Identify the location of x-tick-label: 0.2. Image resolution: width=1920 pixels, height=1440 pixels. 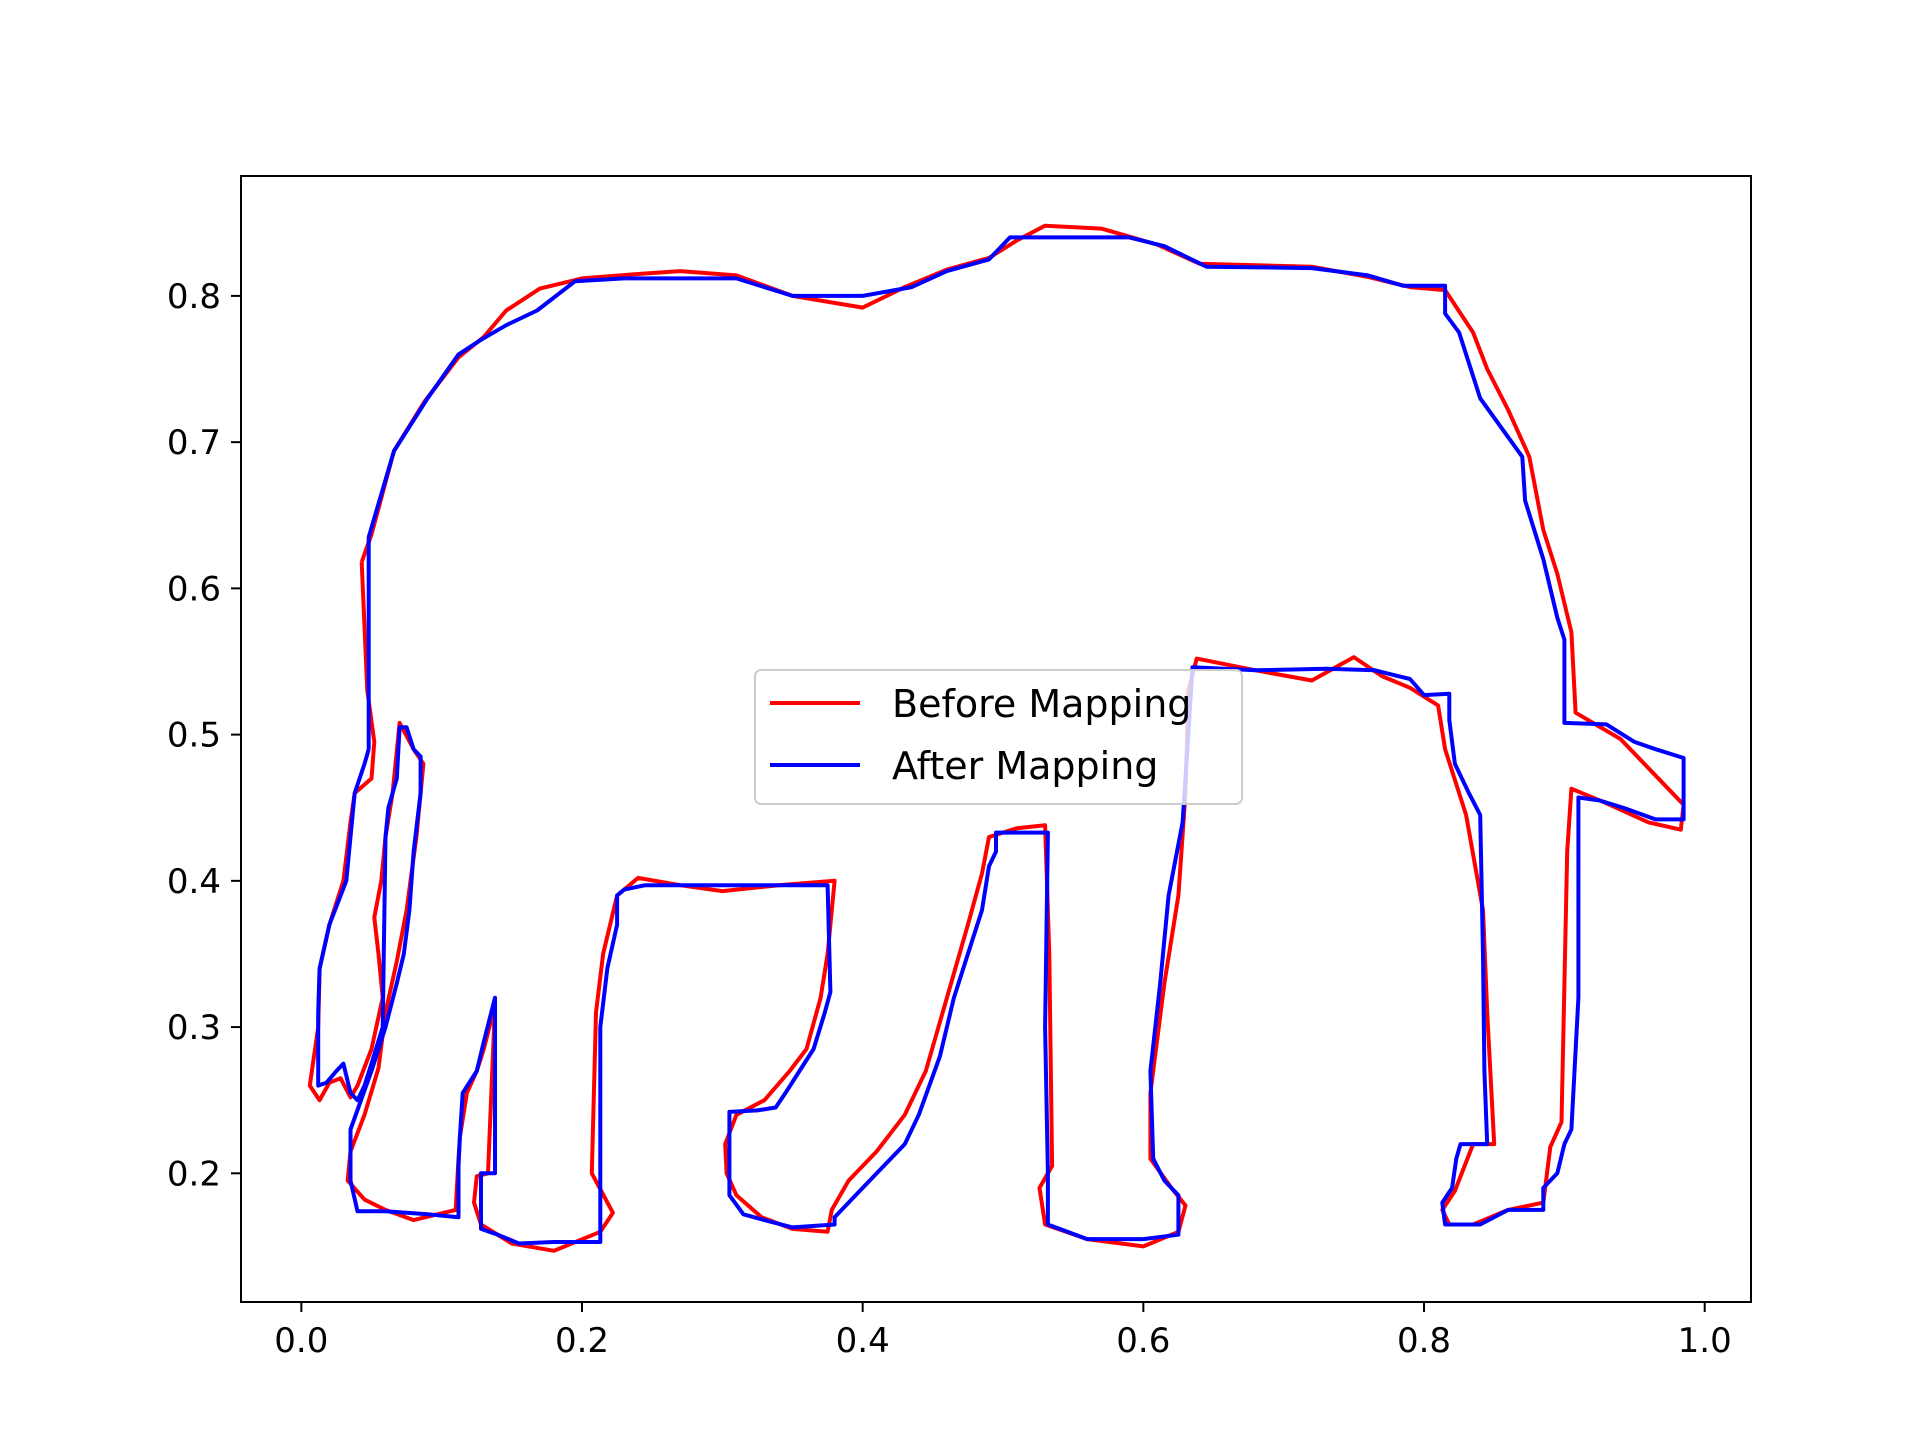
(582, 1341).